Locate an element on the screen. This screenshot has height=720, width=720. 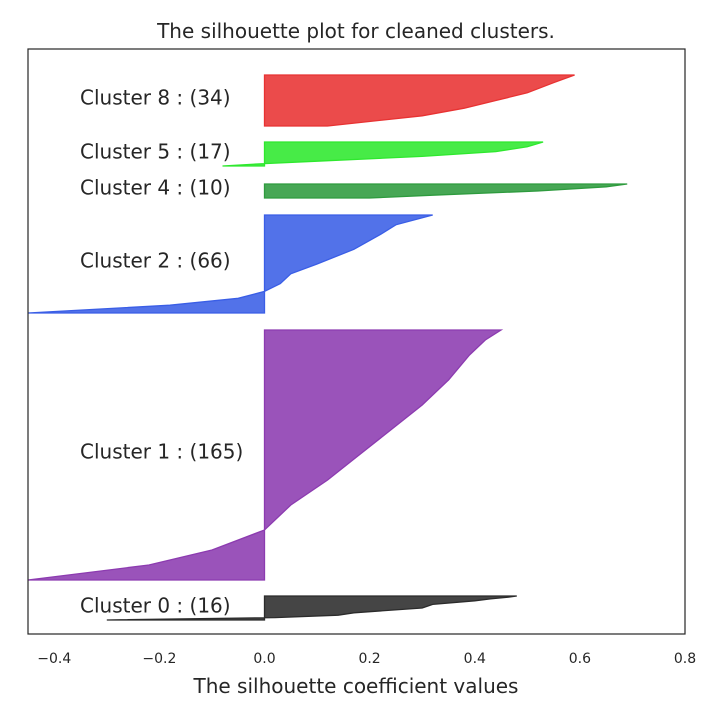
cluster-label-2: Cluster 2 : (66) is located at coordinates (155, 261).